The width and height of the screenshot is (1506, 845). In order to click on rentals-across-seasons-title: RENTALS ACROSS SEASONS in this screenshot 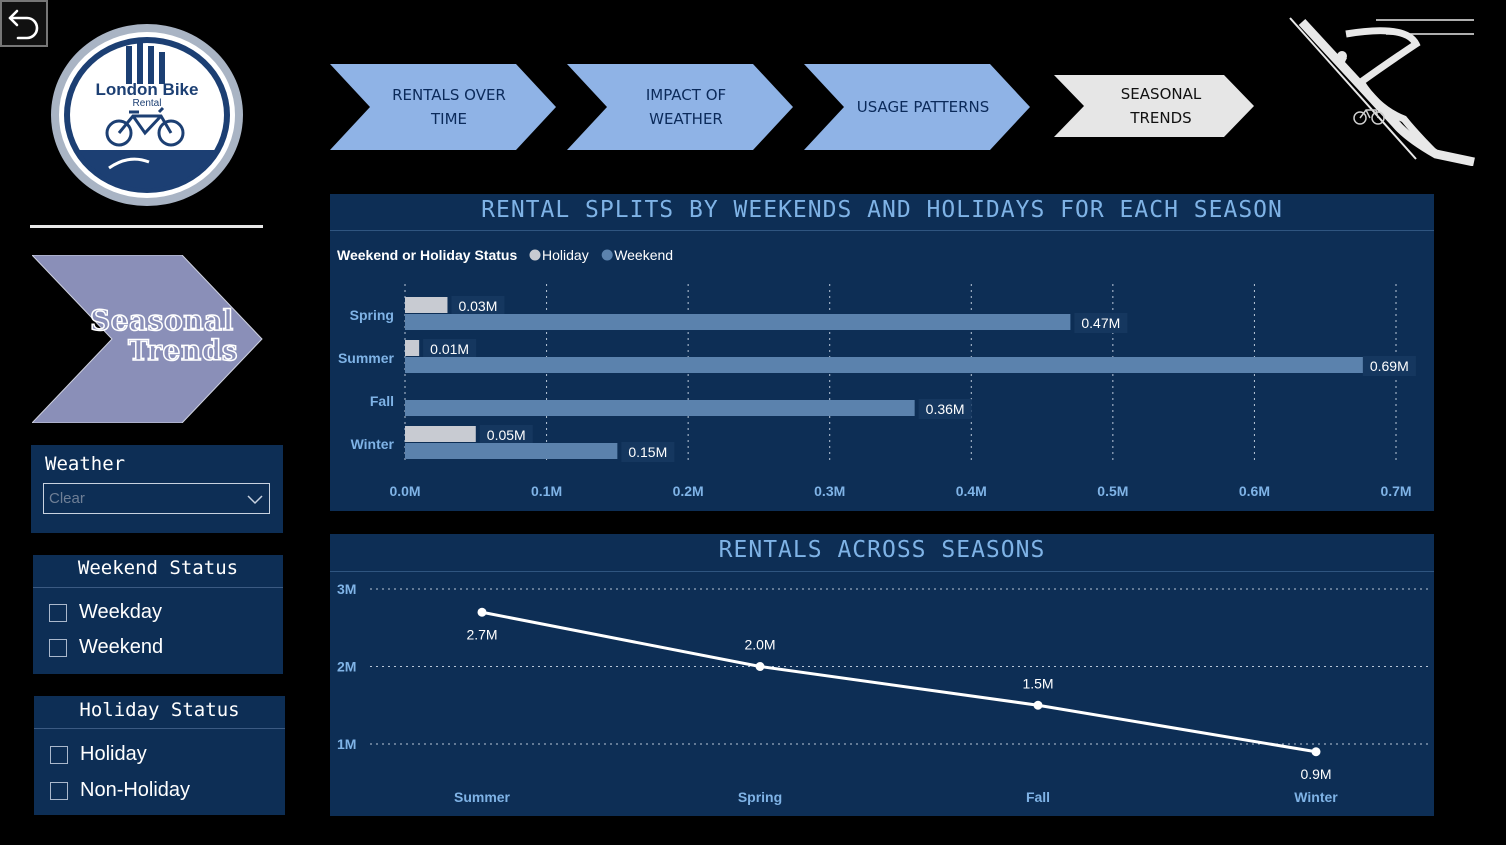, I will do `click(882, 550)`.